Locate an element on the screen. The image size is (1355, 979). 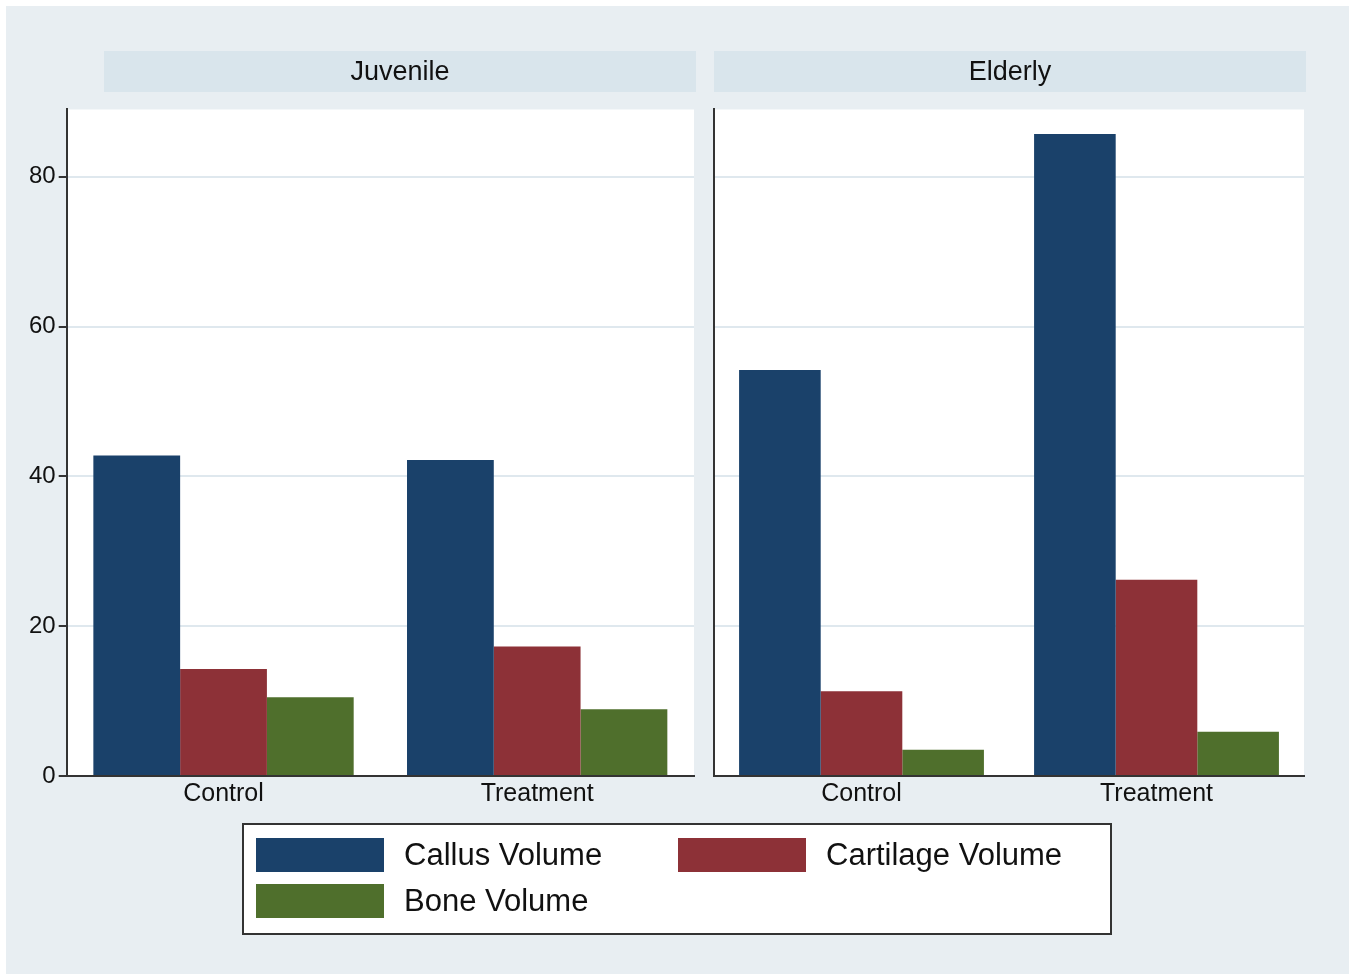
y-tick-label: 20 is located at coordinates (42, 624).